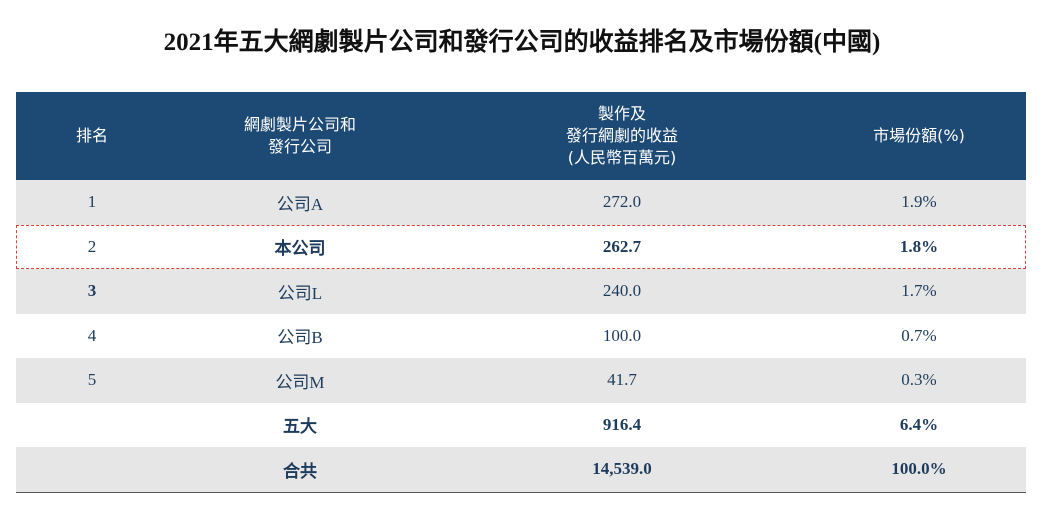 The width and height of the screenshot is (1044, 517). What do you see at coordinates (300, 471) in the screenshot?
I see `table-cell: 合共` at bounding box center [300, 471].